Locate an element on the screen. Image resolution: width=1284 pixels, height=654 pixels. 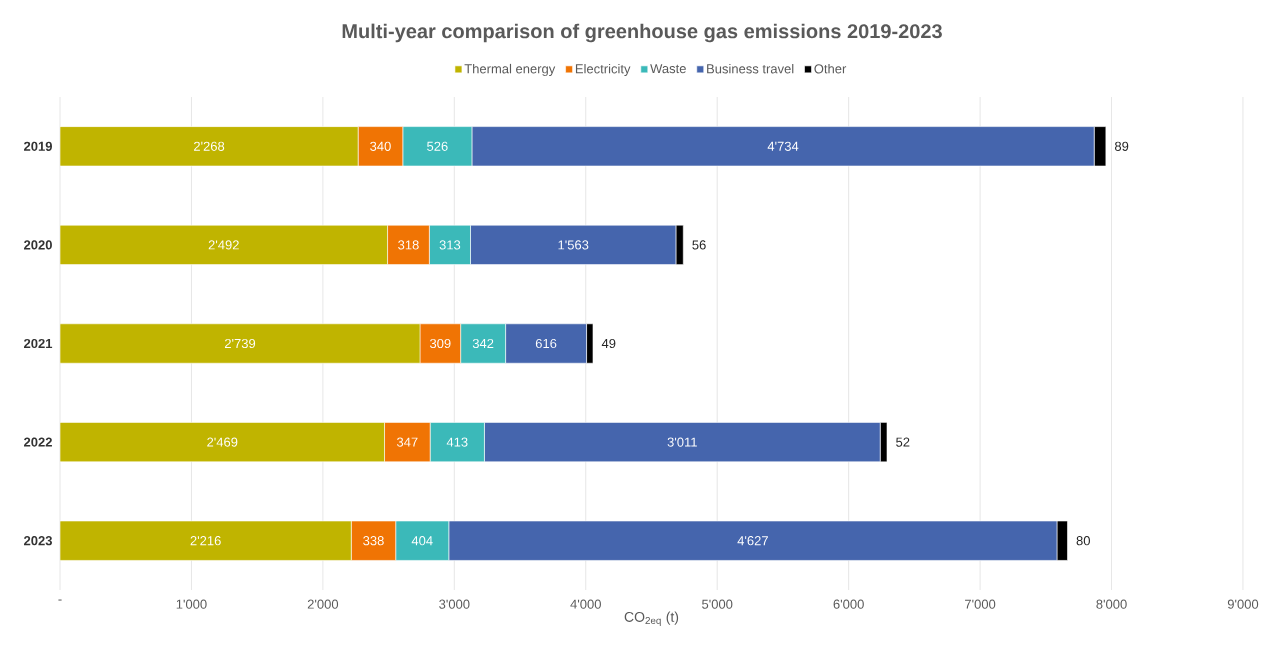
y-tick-label: 2022 is located at coordinates (38, 442).